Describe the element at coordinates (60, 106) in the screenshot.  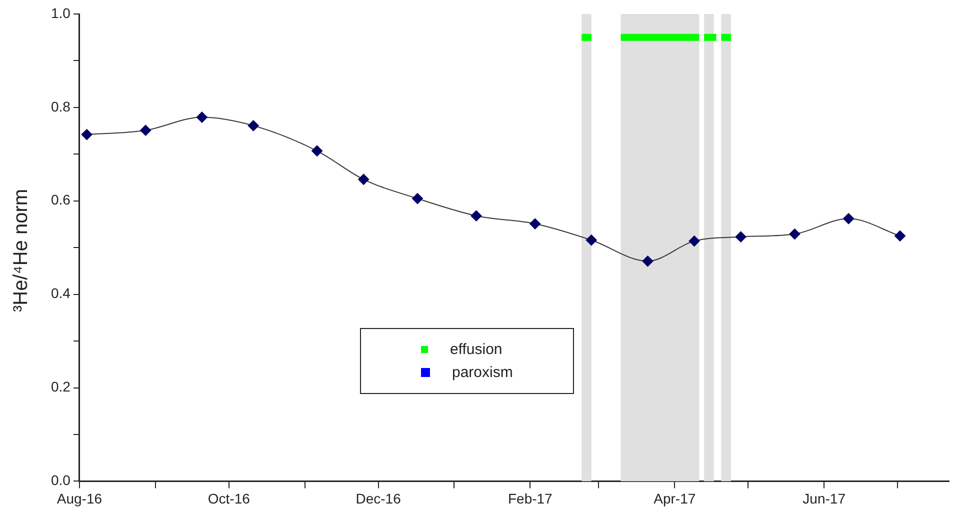
I see `y-tick-label: 0.8` at that location.